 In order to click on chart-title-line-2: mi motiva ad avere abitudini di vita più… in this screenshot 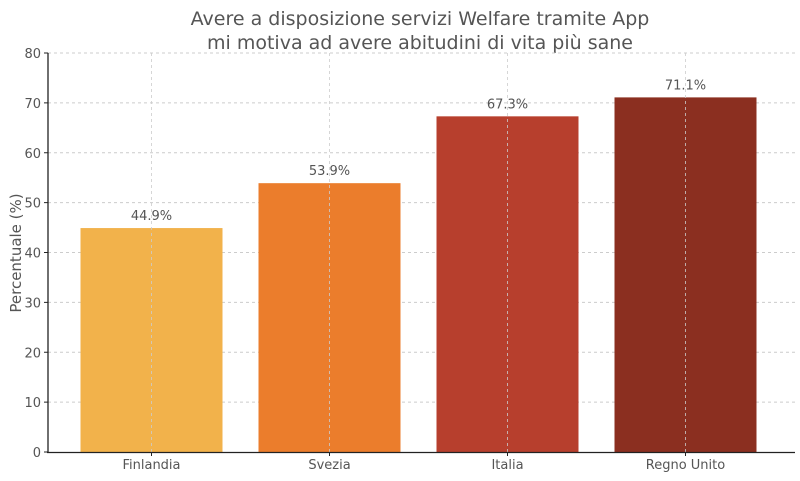, I will do `click(420, 43)`.